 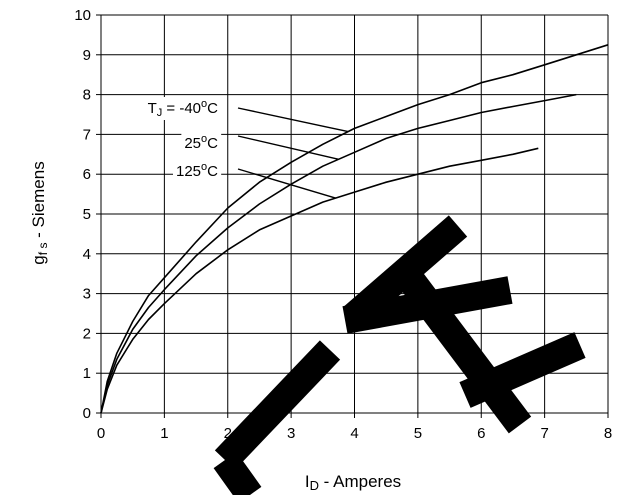 I want to click on y-tick-label: 7, so click(x=87, y=134).